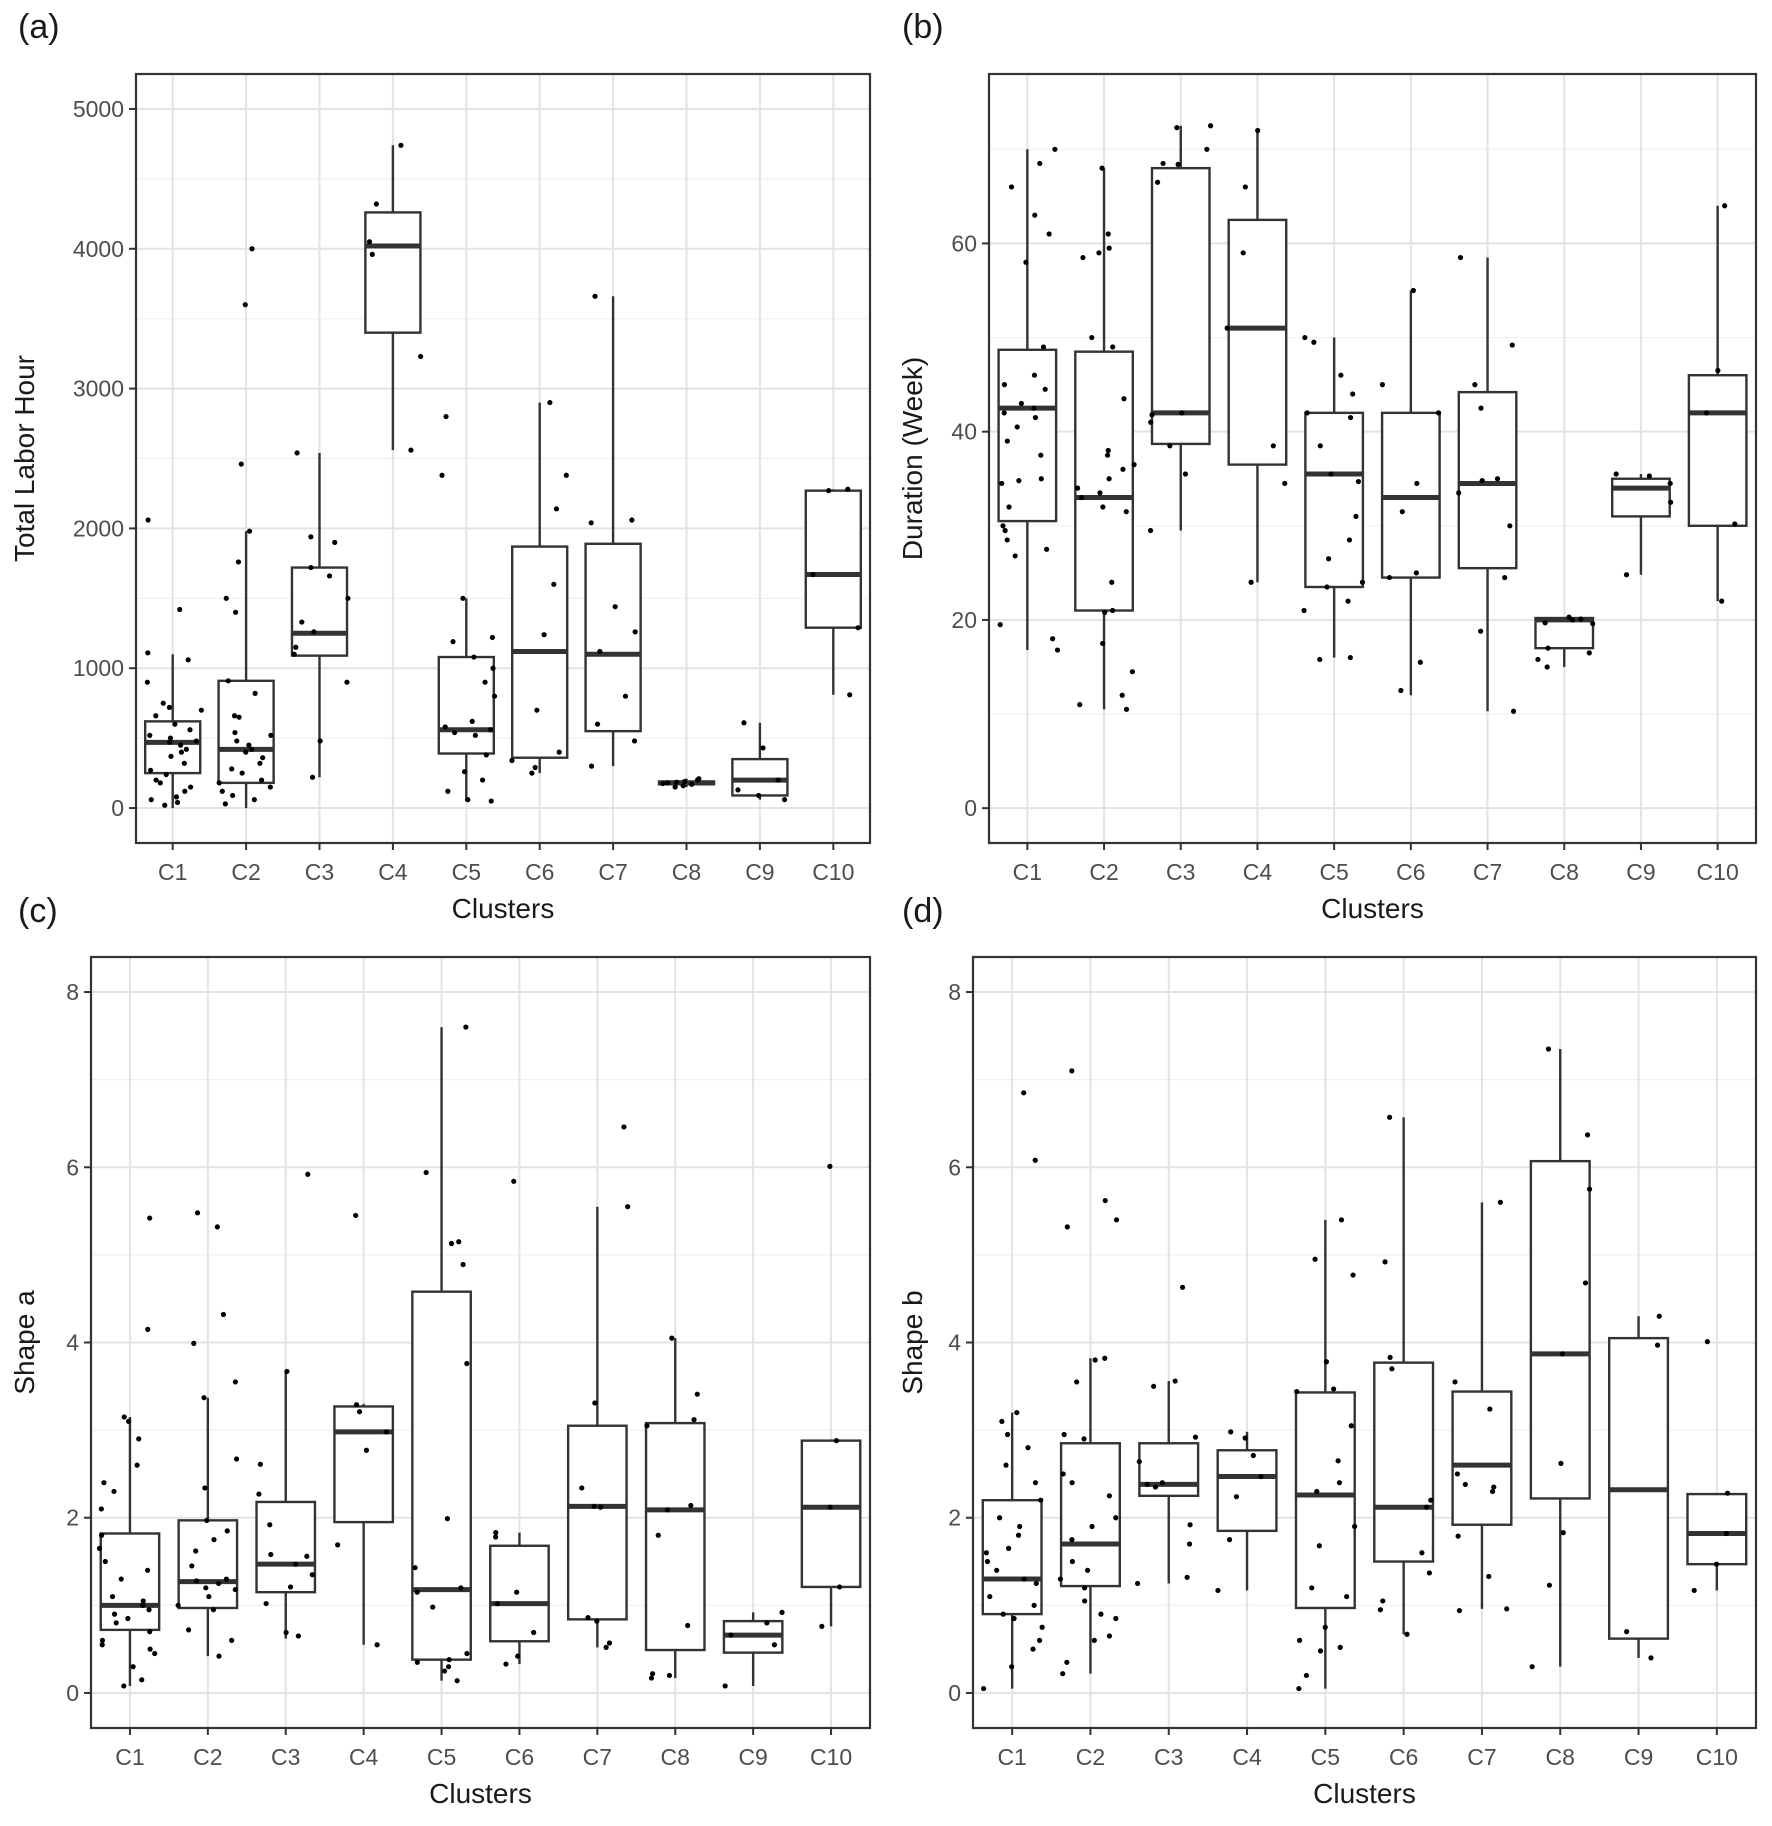 This screenshot has height=1826, width=1772. What do you see at coordinates (128, 1452) in the screenshot?
I see `box-C1` at bounding box center [128, 1452].